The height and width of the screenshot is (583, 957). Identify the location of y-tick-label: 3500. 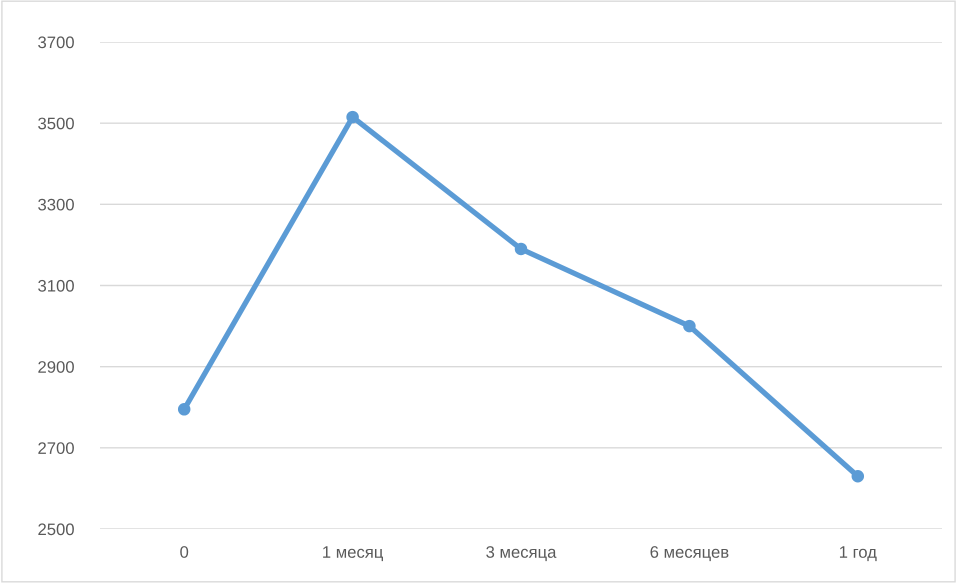
(56, 124).